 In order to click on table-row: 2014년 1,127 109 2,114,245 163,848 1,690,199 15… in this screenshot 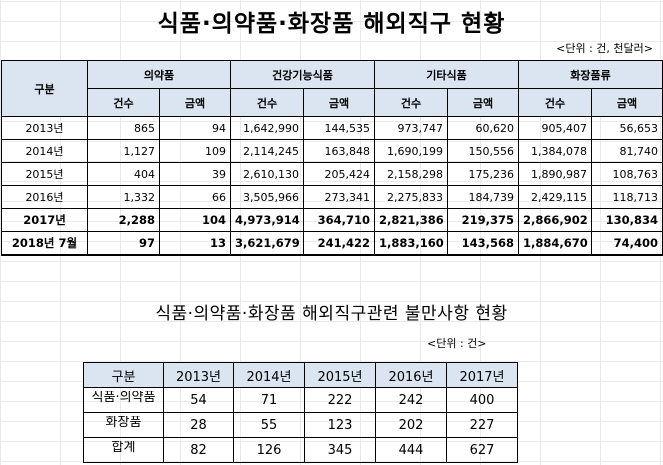, I will do `click(332, 151)`.